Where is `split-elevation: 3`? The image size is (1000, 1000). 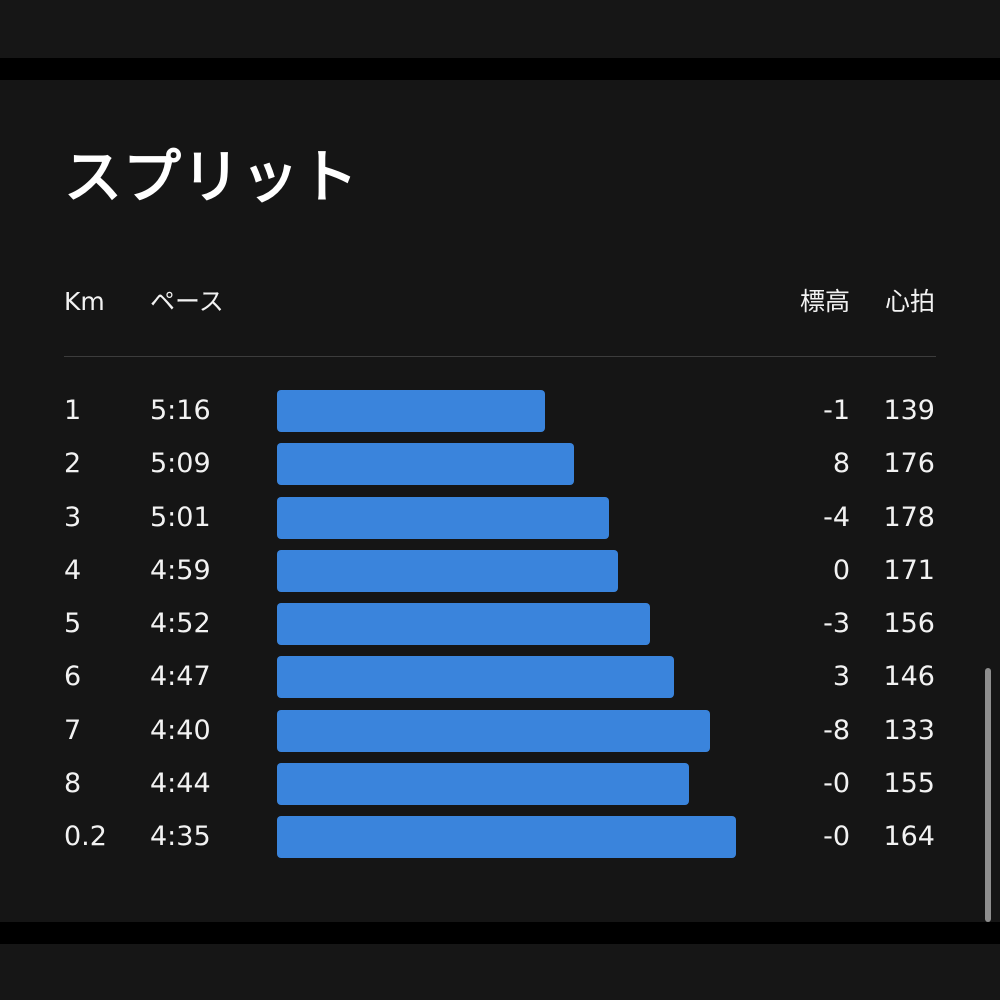 split-elevation: 3 is located at coordinates (841, 677).